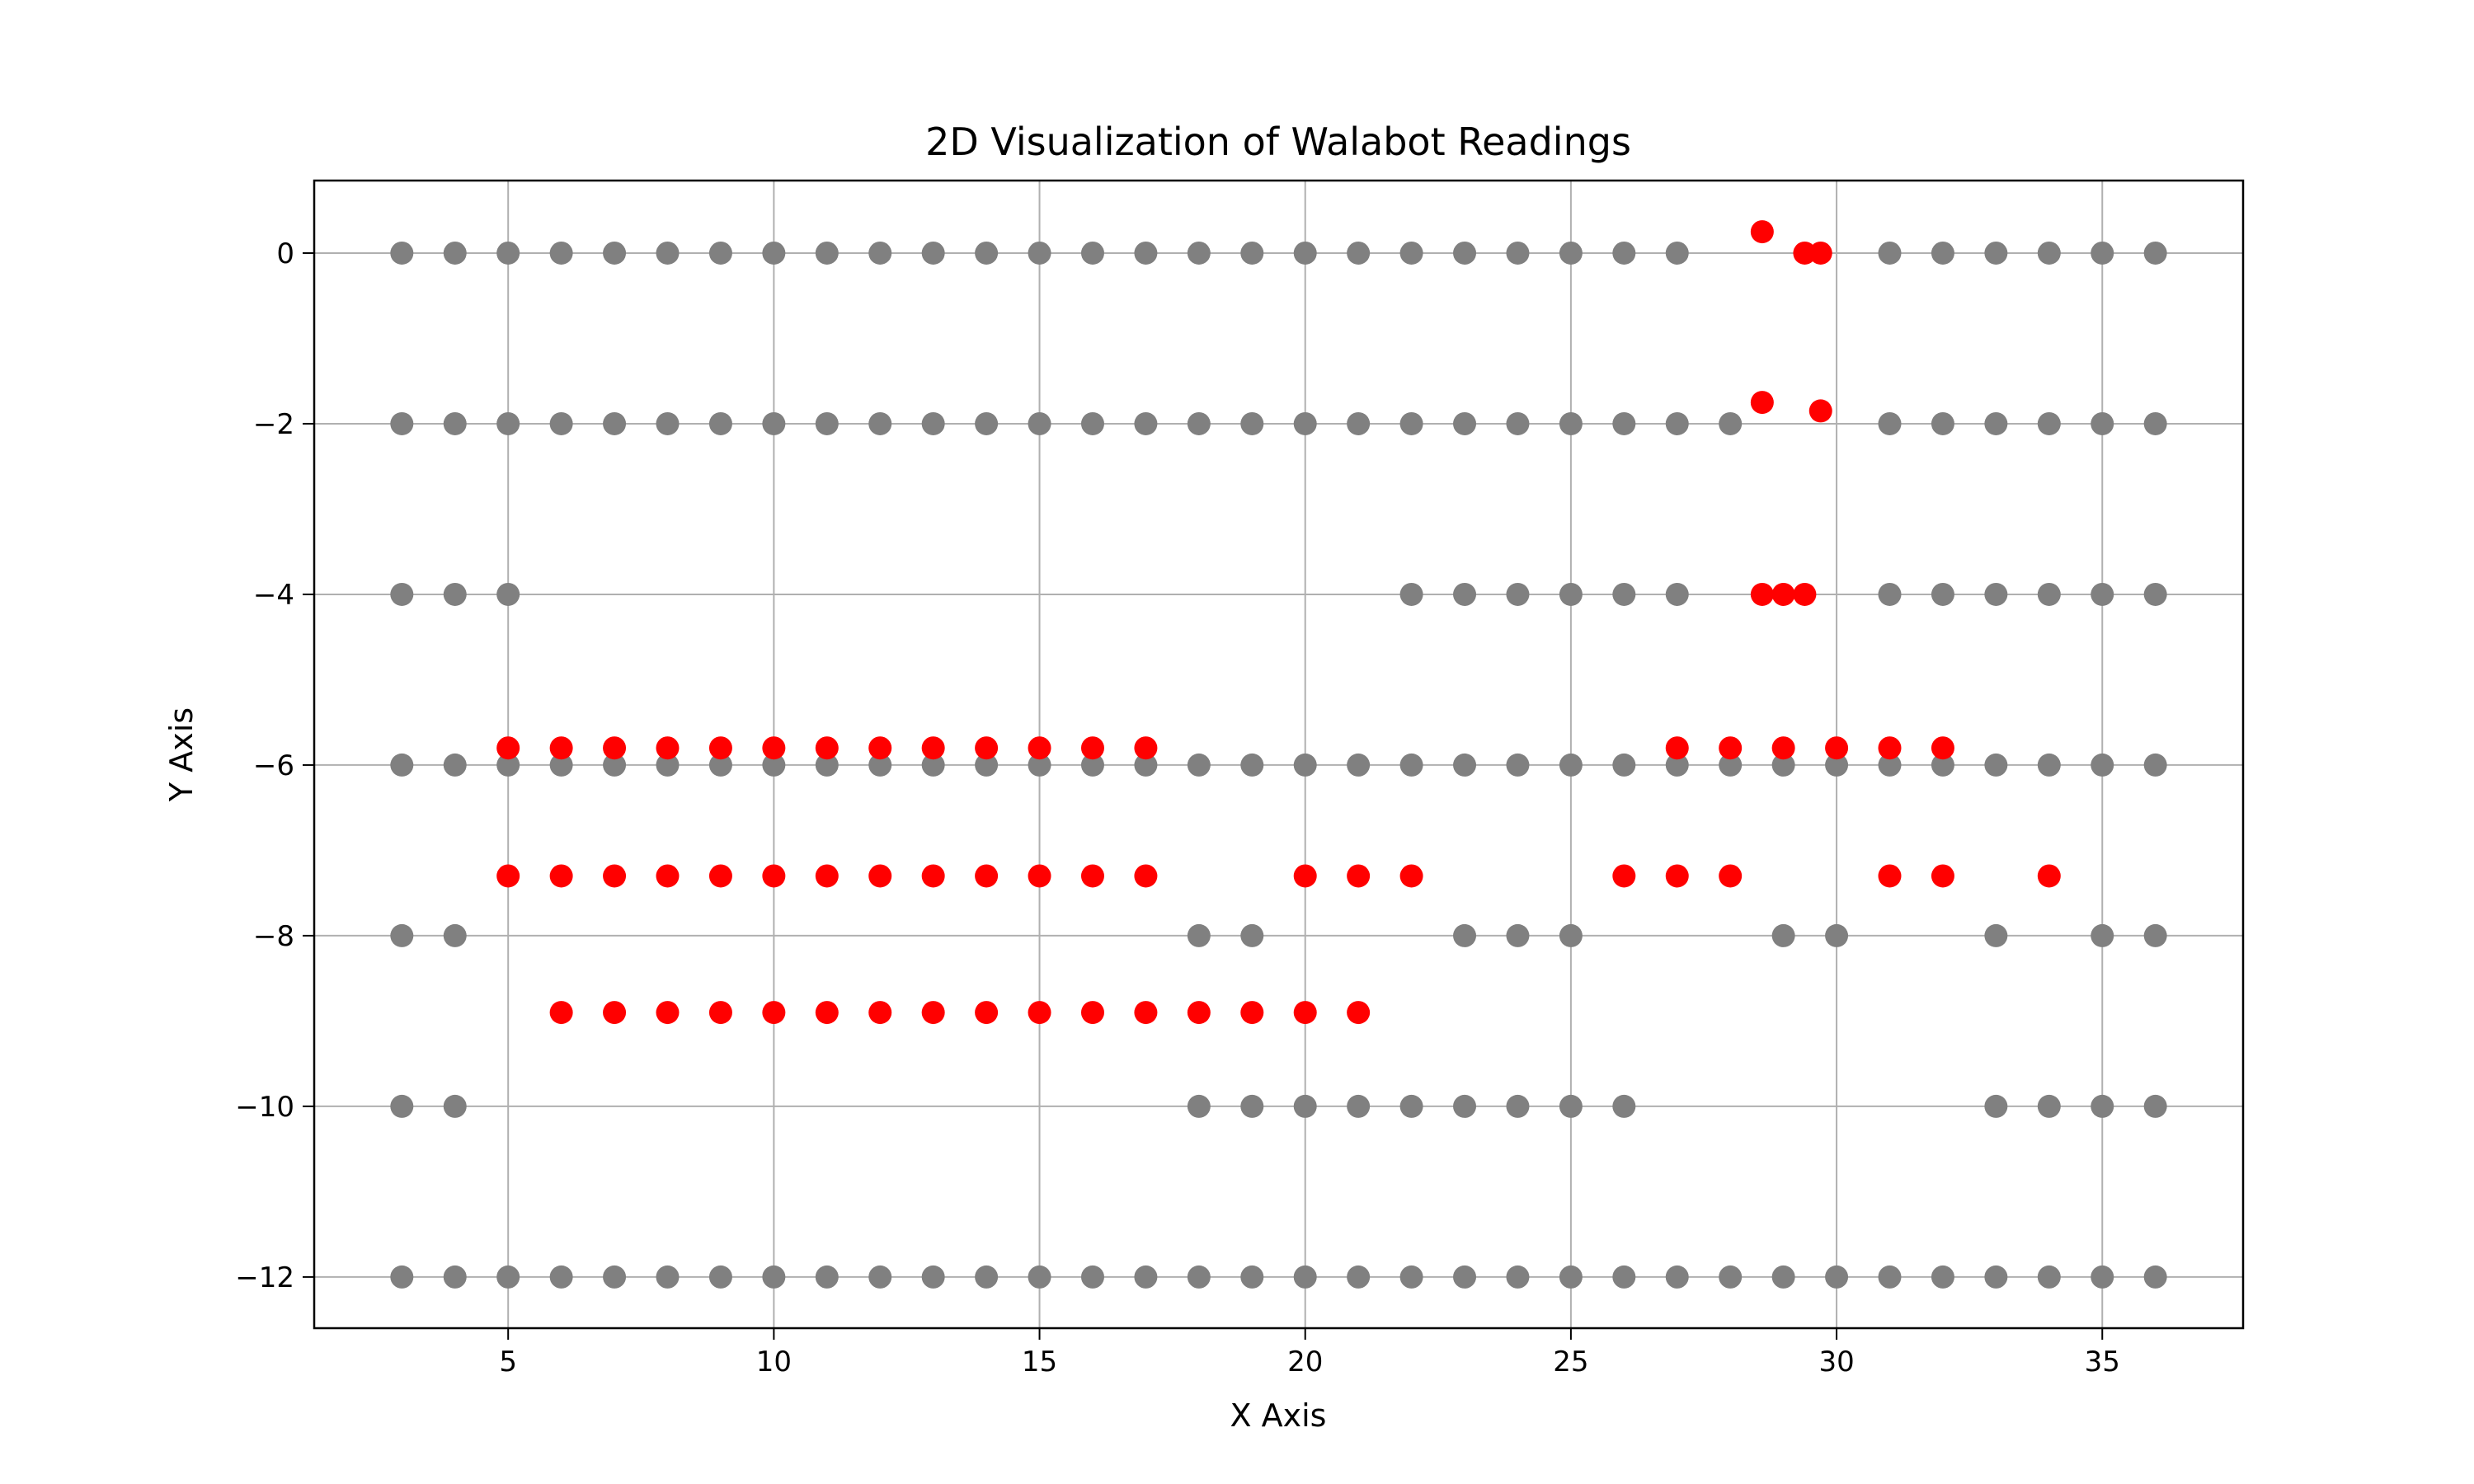 Image resolution: width=2474 pixels, height=1484 pixels. What do you see at coordinates (273, 595) in the screenshot?
I see `y-tick-label: −4` at bounding box center [273, 595].